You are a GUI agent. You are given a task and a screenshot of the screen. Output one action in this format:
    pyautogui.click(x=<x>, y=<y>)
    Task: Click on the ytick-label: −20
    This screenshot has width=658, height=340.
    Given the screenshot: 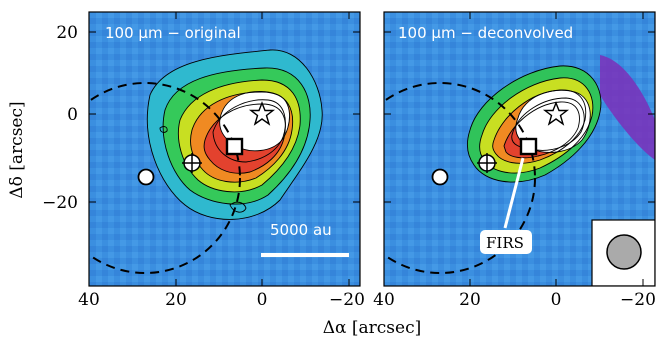 What is the action you would take?
    pyautogui.click(x=60, y=203)
    